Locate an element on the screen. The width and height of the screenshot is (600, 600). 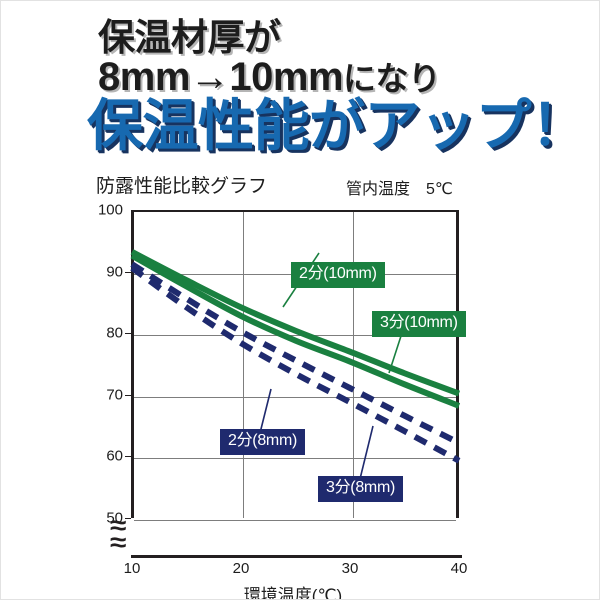
headline-line-3: 保温性能がアップ！ is located at coordinates (337, 125).